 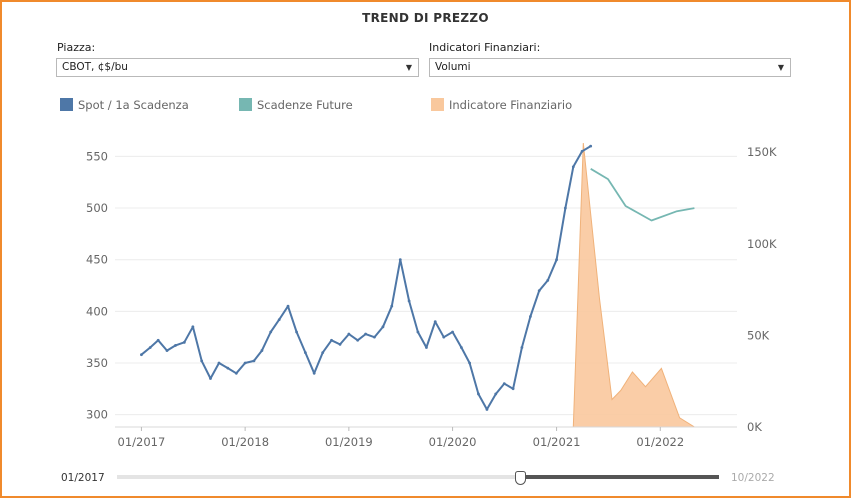 What do you see at coordinates (642, 195) in the screenshot?
I see `series-line-future` at bounding box center [642, 195].